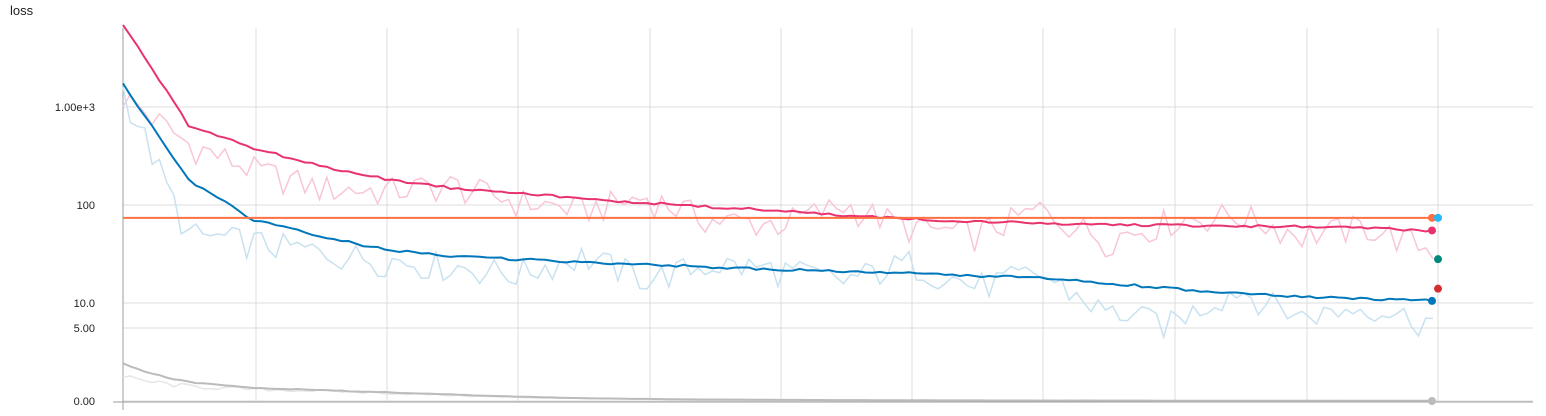  What do you see at coordinates (1435, 309) in the screenshot?
I see `end-markers` at bounding box center [1435, 309].